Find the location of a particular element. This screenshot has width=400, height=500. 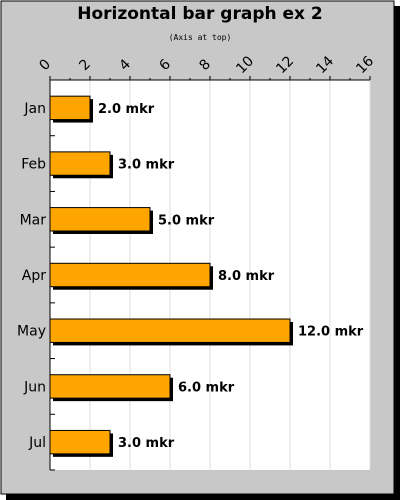

bar-value-label: 5.0 mkr is located at coordinates (186, 220).